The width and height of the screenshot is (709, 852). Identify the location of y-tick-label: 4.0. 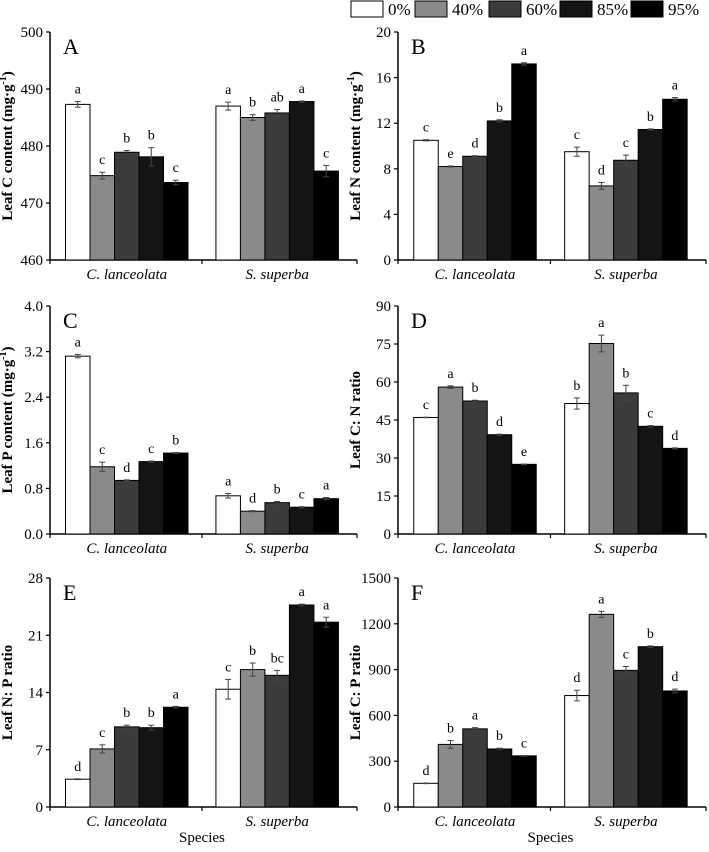
(33, 307).